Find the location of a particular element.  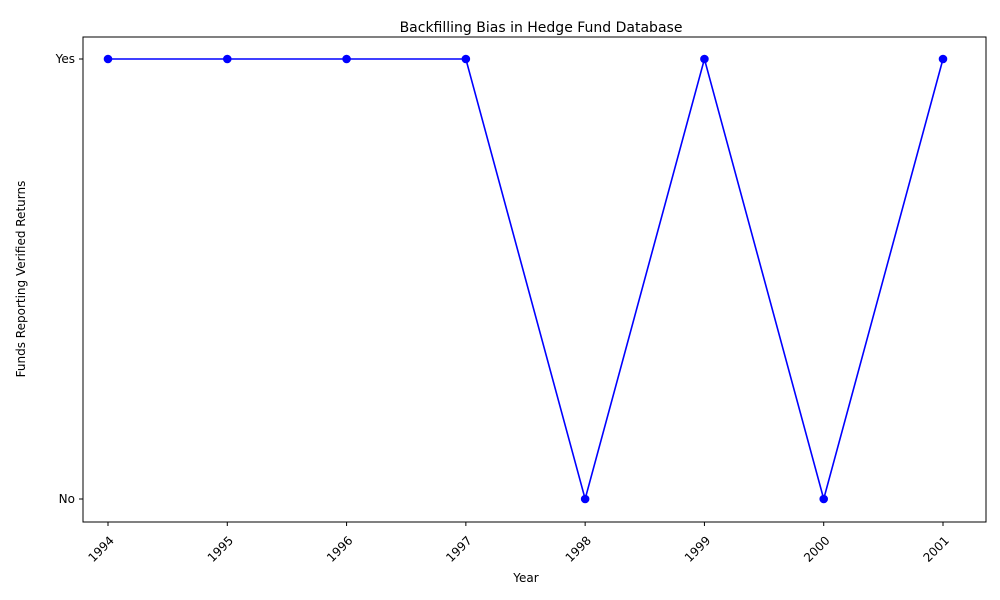

x-tick-label: 1996 is located at coordinates (339, 548).